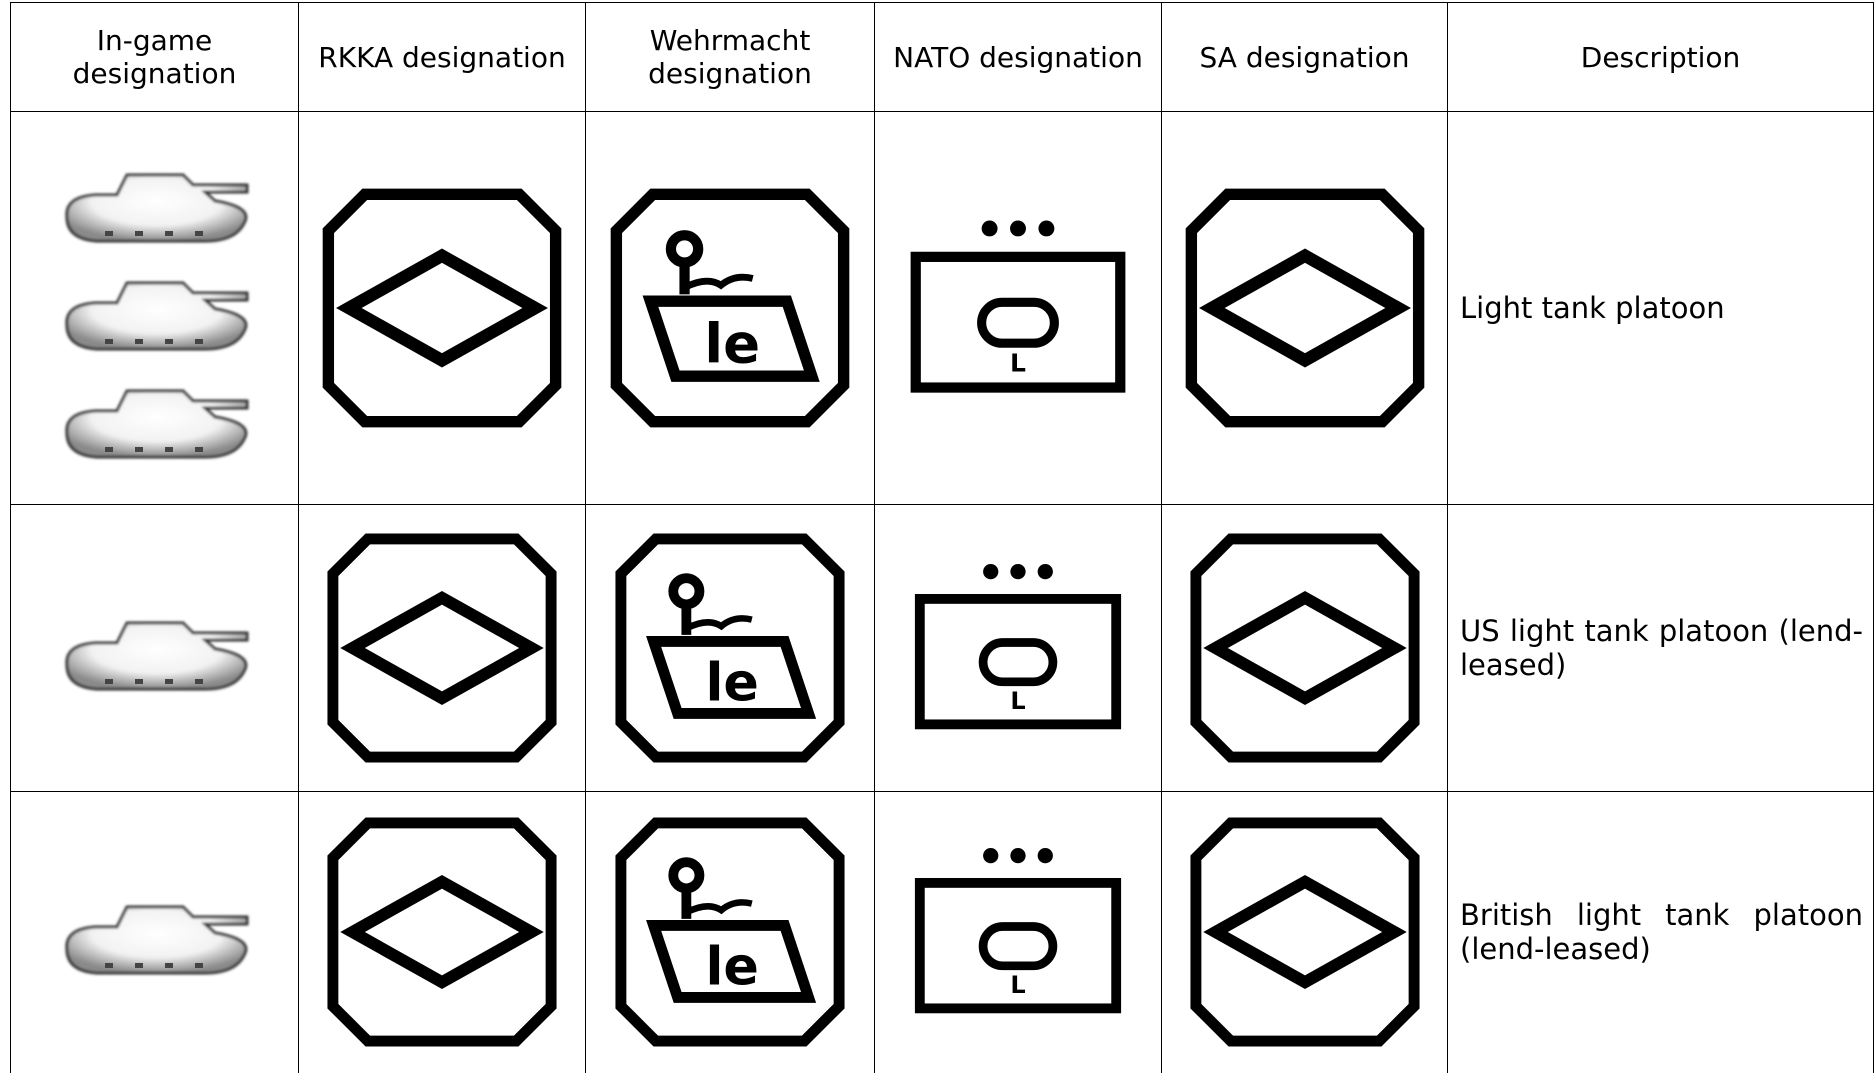 This screenshot has height=1075, width=1875. I want to click on column-header: In-game designation, so click(154, 57).